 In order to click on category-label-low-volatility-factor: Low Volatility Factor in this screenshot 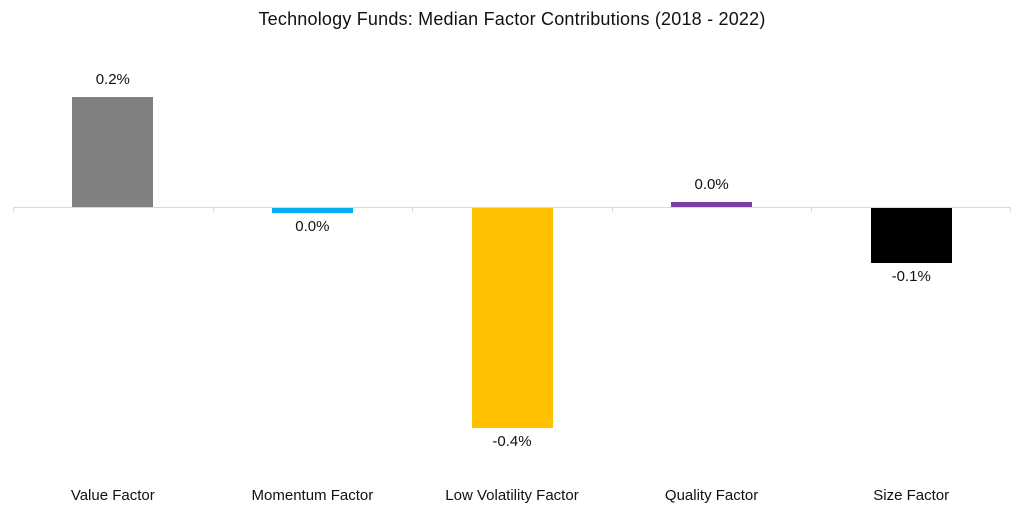, I will do `click(512, 495)`.